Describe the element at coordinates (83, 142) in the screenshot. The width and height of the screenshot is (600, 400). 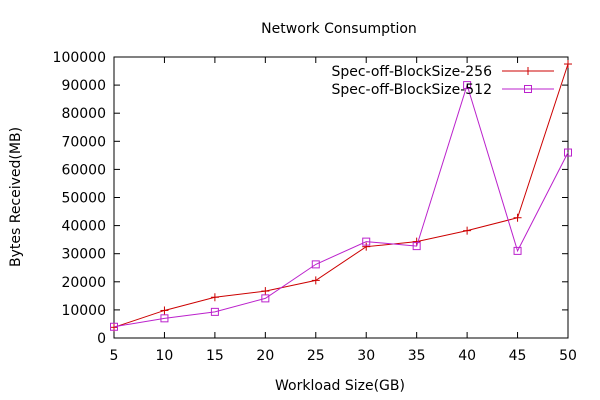
I see `y-tick-label: 70000` at that location.